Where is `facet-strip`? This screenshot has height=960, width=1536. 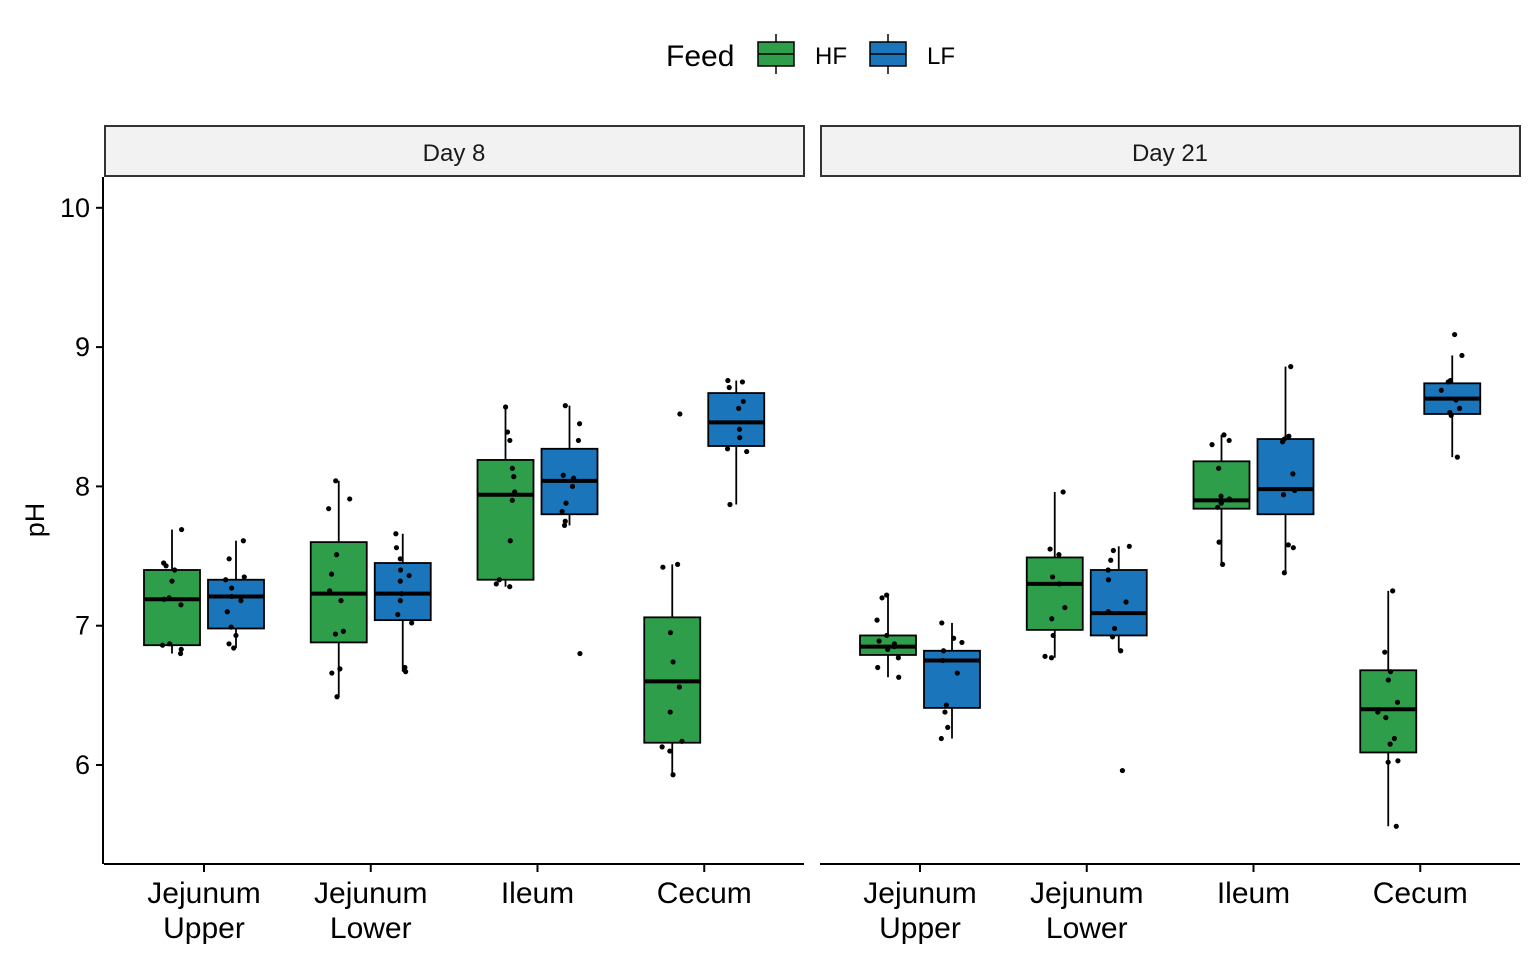 facet-strip is located at coordinates (1170, 151).